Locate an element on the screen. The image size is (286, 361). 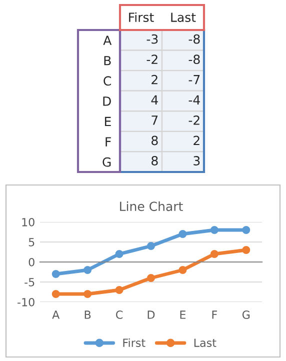
chart-title: Line Chart is located at coordinates (151, 206).